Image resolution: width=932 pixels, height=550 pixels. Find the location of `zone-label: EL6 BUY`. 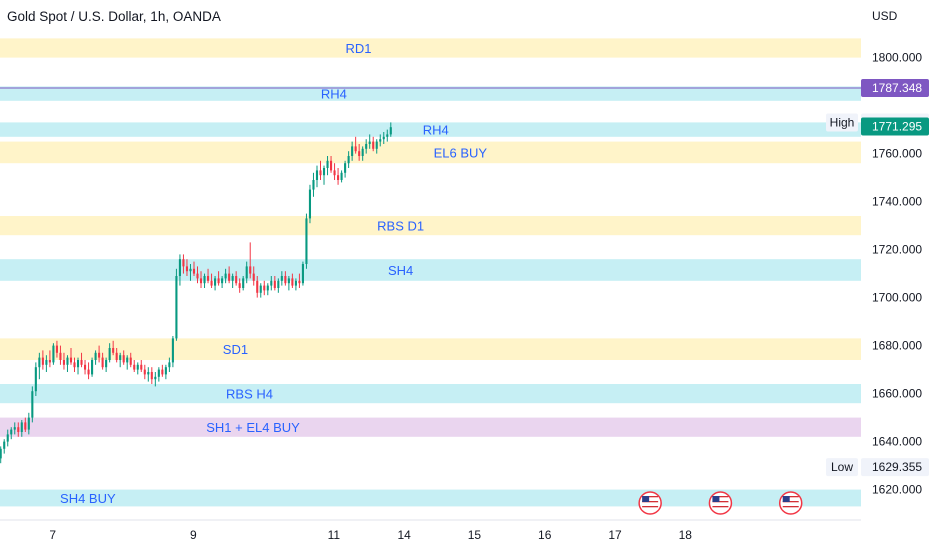

zone-label: EL6 BUY is located at coordinates (461, 152).